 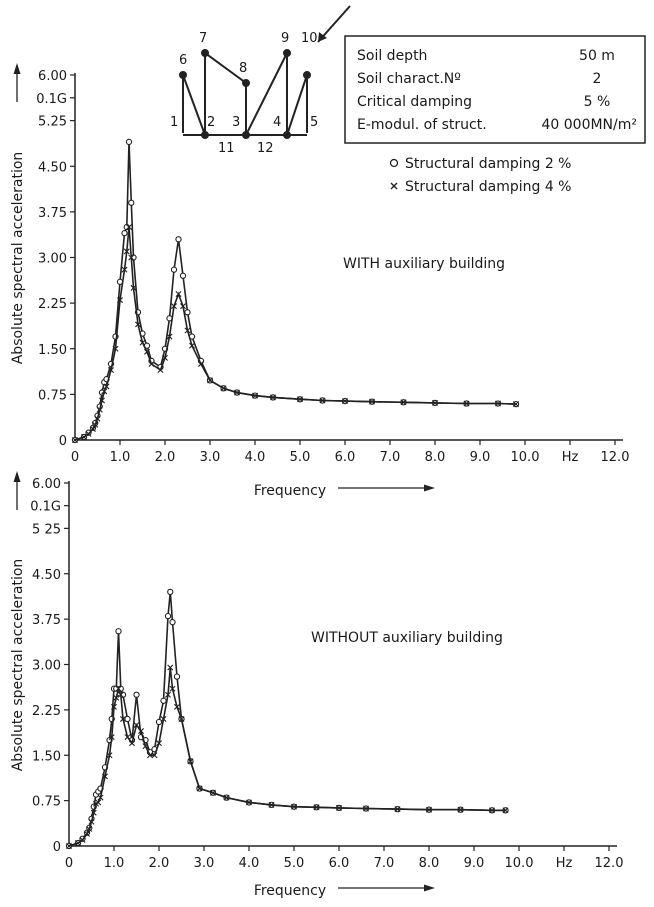 I want to click on y-tick-label: 6.00, so click(x=52, y=76).